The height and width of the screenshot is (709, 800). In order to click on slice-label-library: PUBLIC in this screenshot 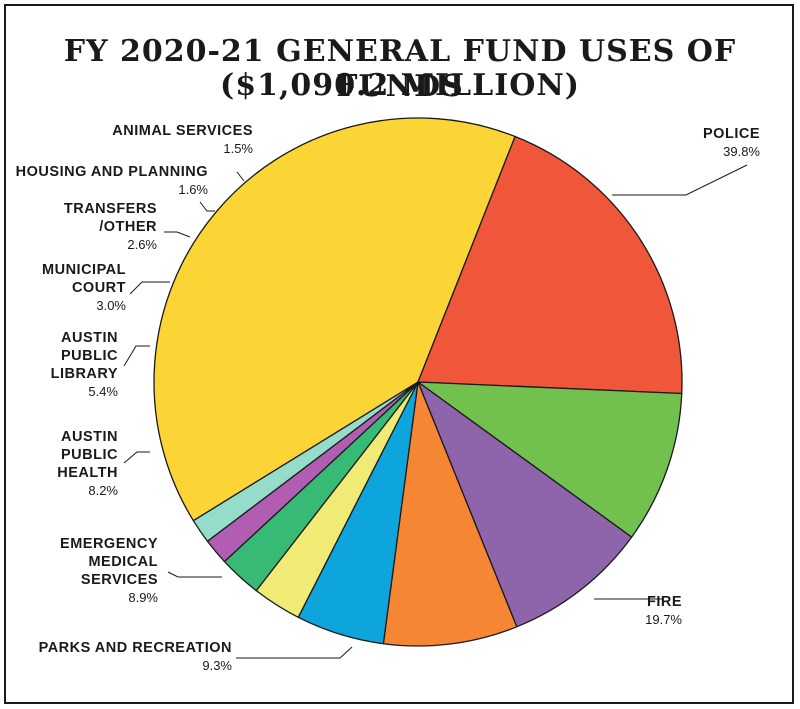, I will do `click(89, 356)`.